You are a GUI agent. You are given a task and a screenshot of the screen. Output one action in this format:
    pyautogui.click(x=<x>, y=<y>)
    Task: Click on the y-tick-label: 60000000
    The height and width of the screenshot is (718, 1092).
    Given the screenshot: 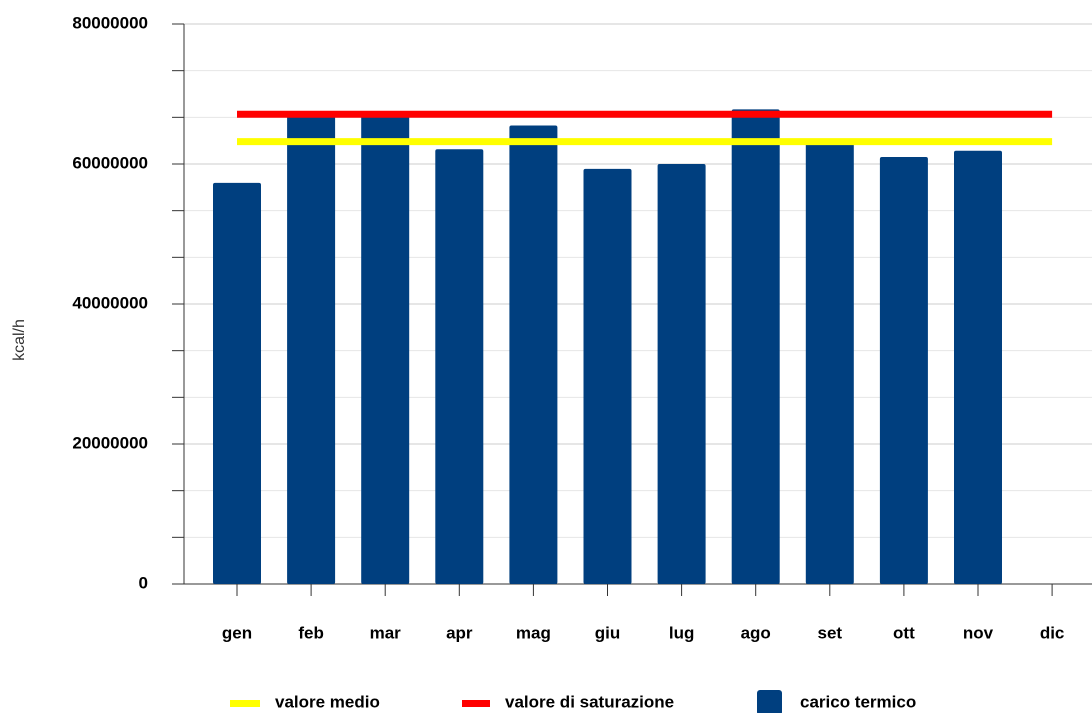 What is the action you would take?
    pyautogui.click(x=110, y=162)
    